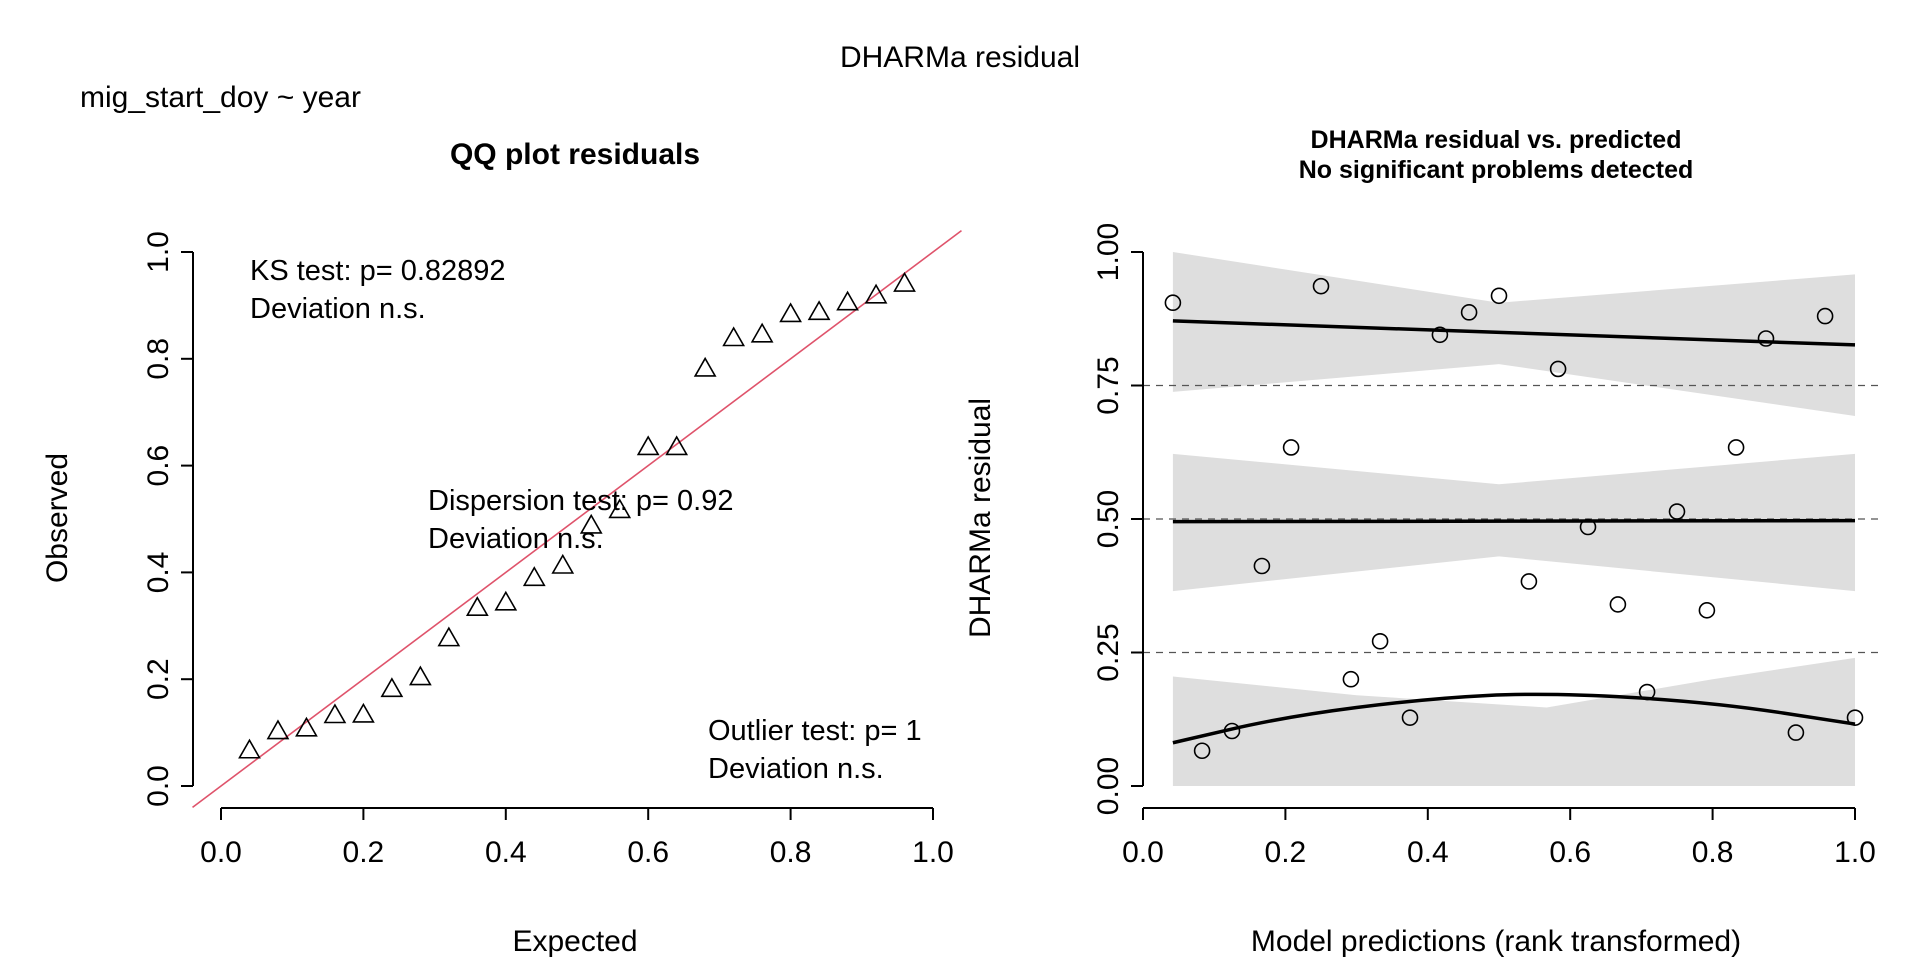  I want to click on residual-band-q0.25, so click(1513, 721).